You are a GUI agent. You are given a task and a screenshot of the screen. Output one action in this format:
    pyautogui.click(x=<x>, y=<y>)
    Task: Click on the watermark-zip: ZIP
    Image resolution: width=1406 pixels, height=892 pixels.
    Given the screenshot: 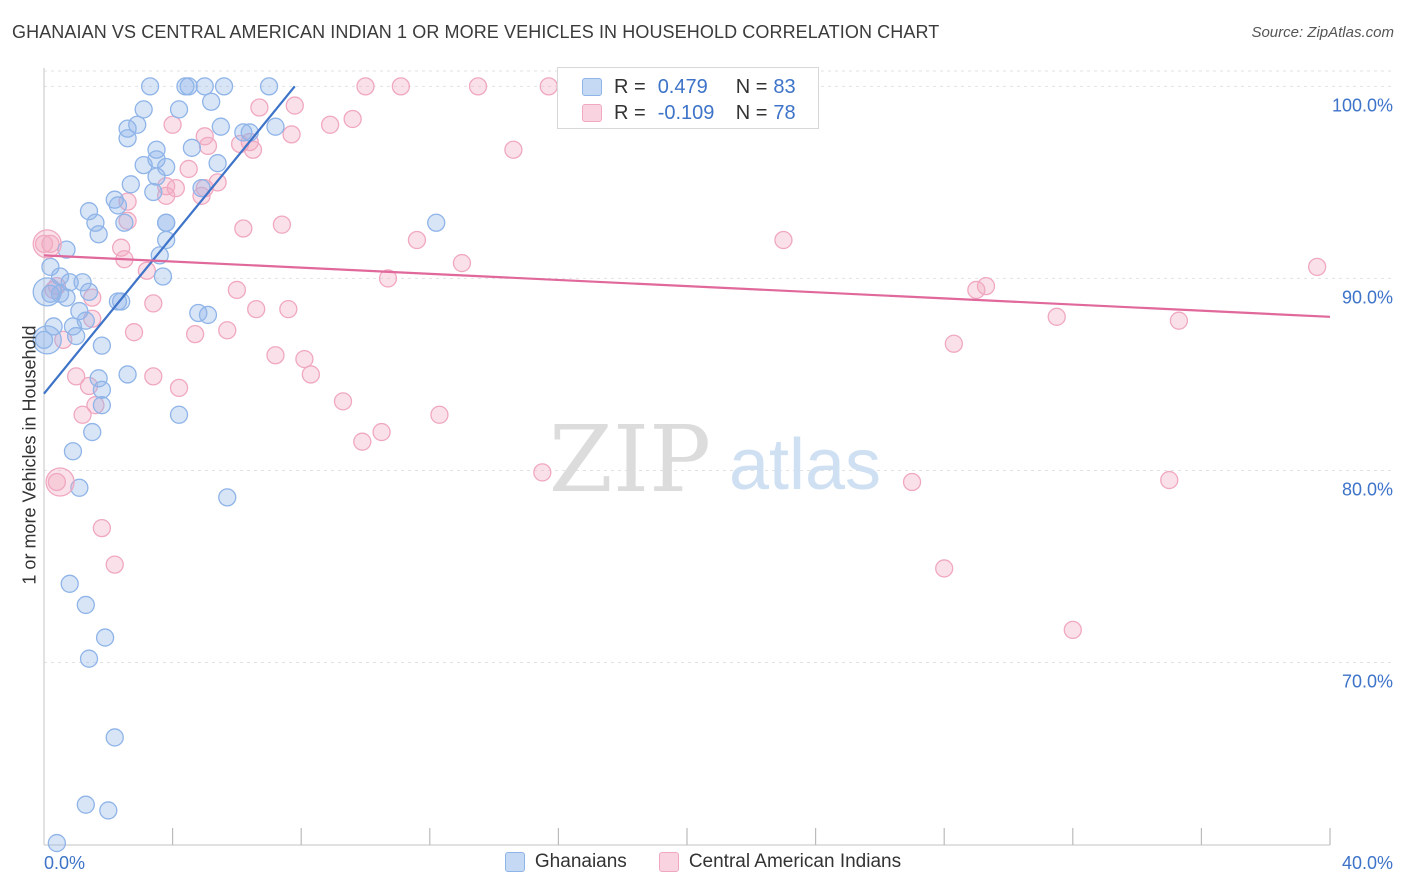 What is the action you would take?
    pyautogui.click(x=630, y=459)
    